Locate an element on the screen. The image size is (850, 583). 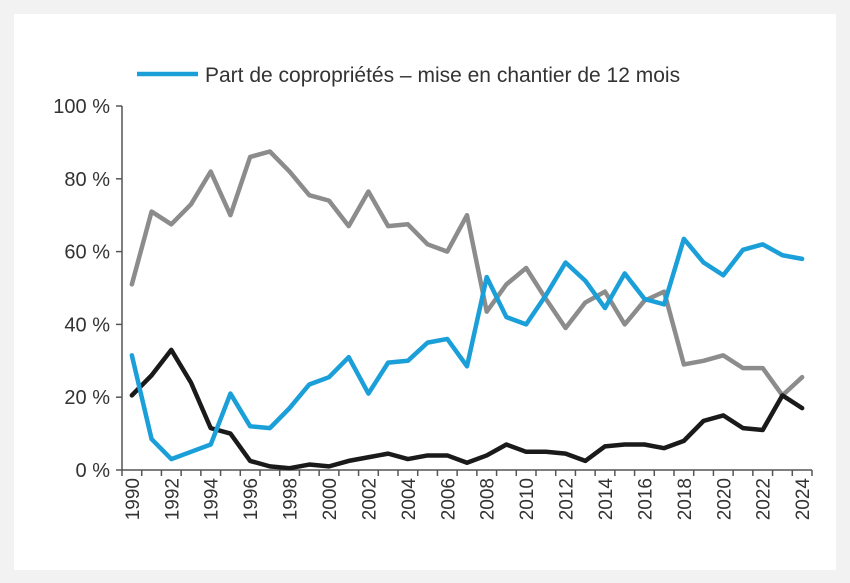
x-tick-label: 2006 is located at coordinates (448, 499).